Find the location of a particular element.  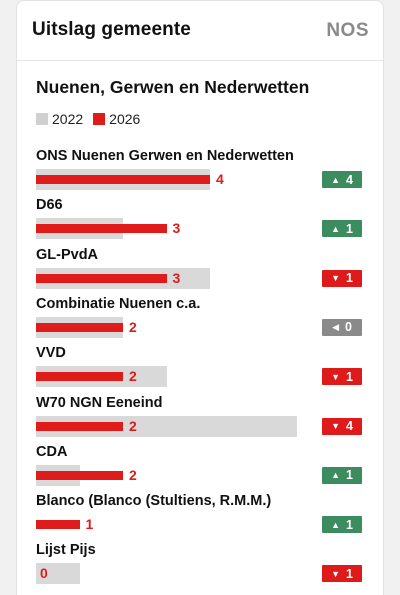

nos-logo: NOS is located at coordinates (347, 30).